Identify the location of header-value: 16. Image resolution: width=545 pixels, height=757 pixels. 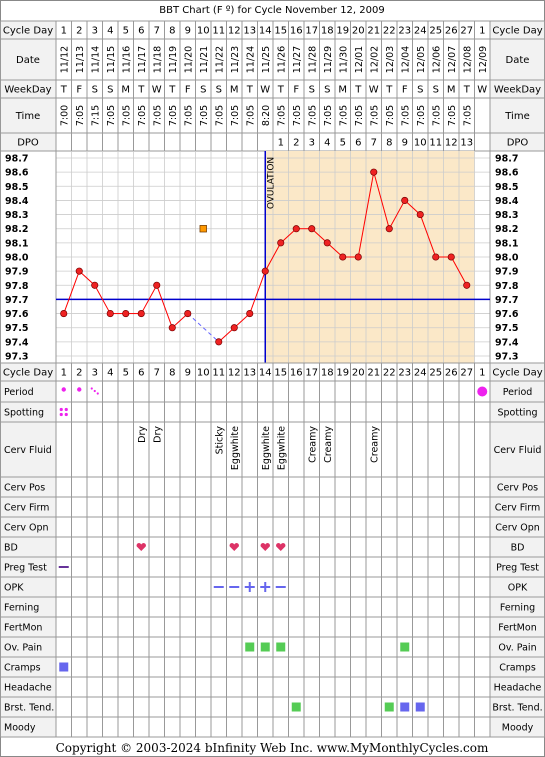
(296, 31).